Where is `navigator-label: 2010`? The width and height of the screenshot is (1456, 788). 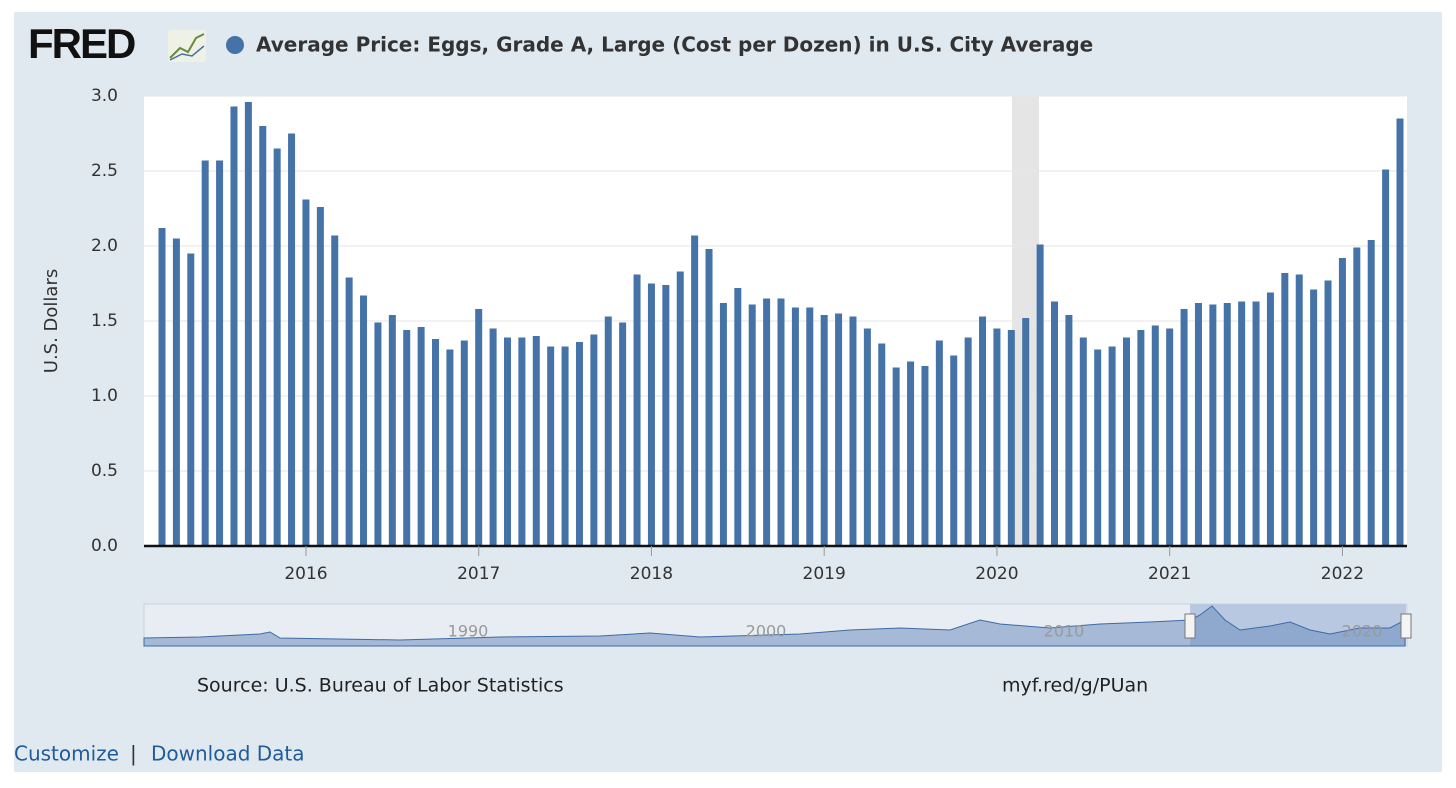
navigator-label: 2010 is located at coordinates (1064, 631).